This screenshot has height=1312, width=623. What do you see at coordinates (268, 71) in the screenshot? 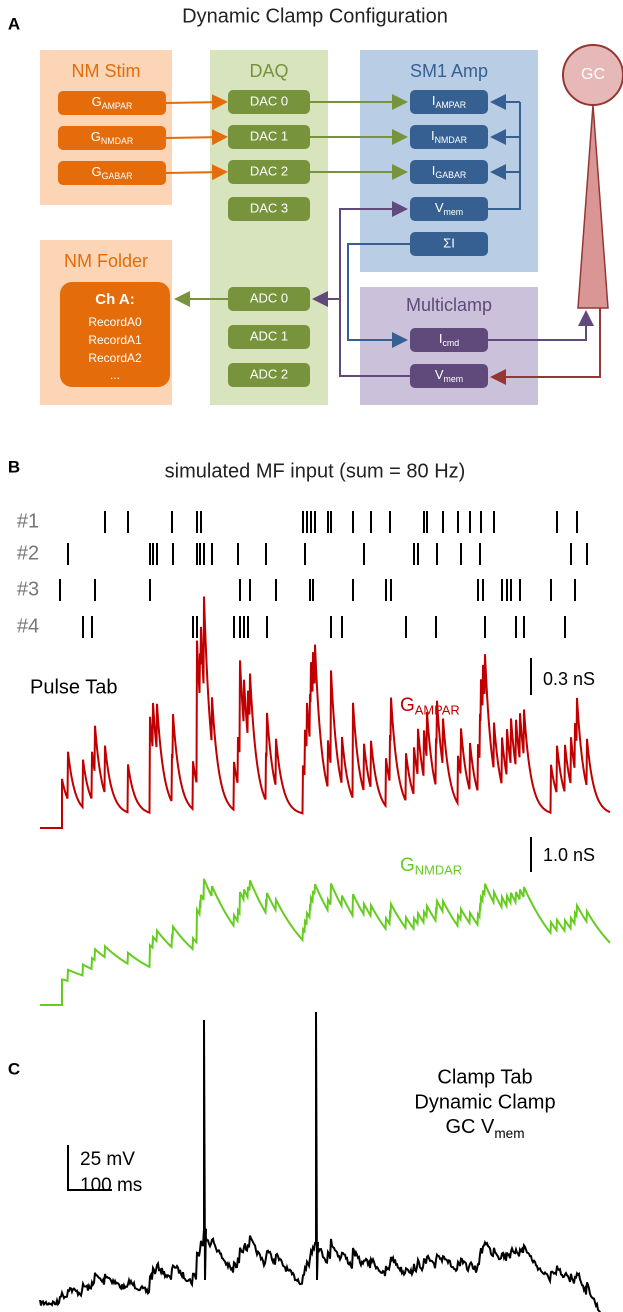
I see `box-title: DAQ` at bounding box center [268, 71].